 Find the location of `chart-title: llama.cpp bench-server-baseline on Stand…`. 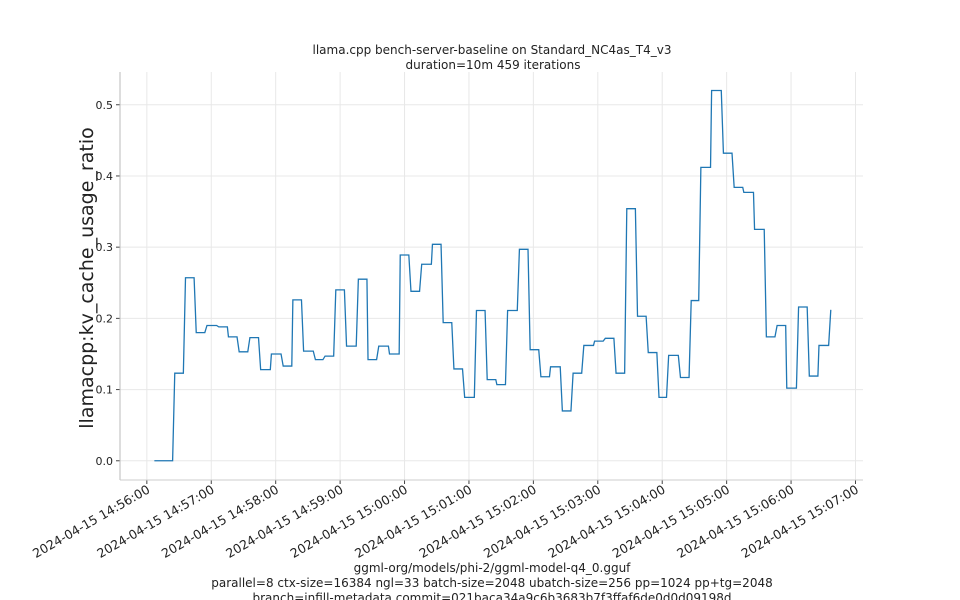

chart-title: llama.cpp bench-server-baseline on Stand… is located at coordinates (492, 50).